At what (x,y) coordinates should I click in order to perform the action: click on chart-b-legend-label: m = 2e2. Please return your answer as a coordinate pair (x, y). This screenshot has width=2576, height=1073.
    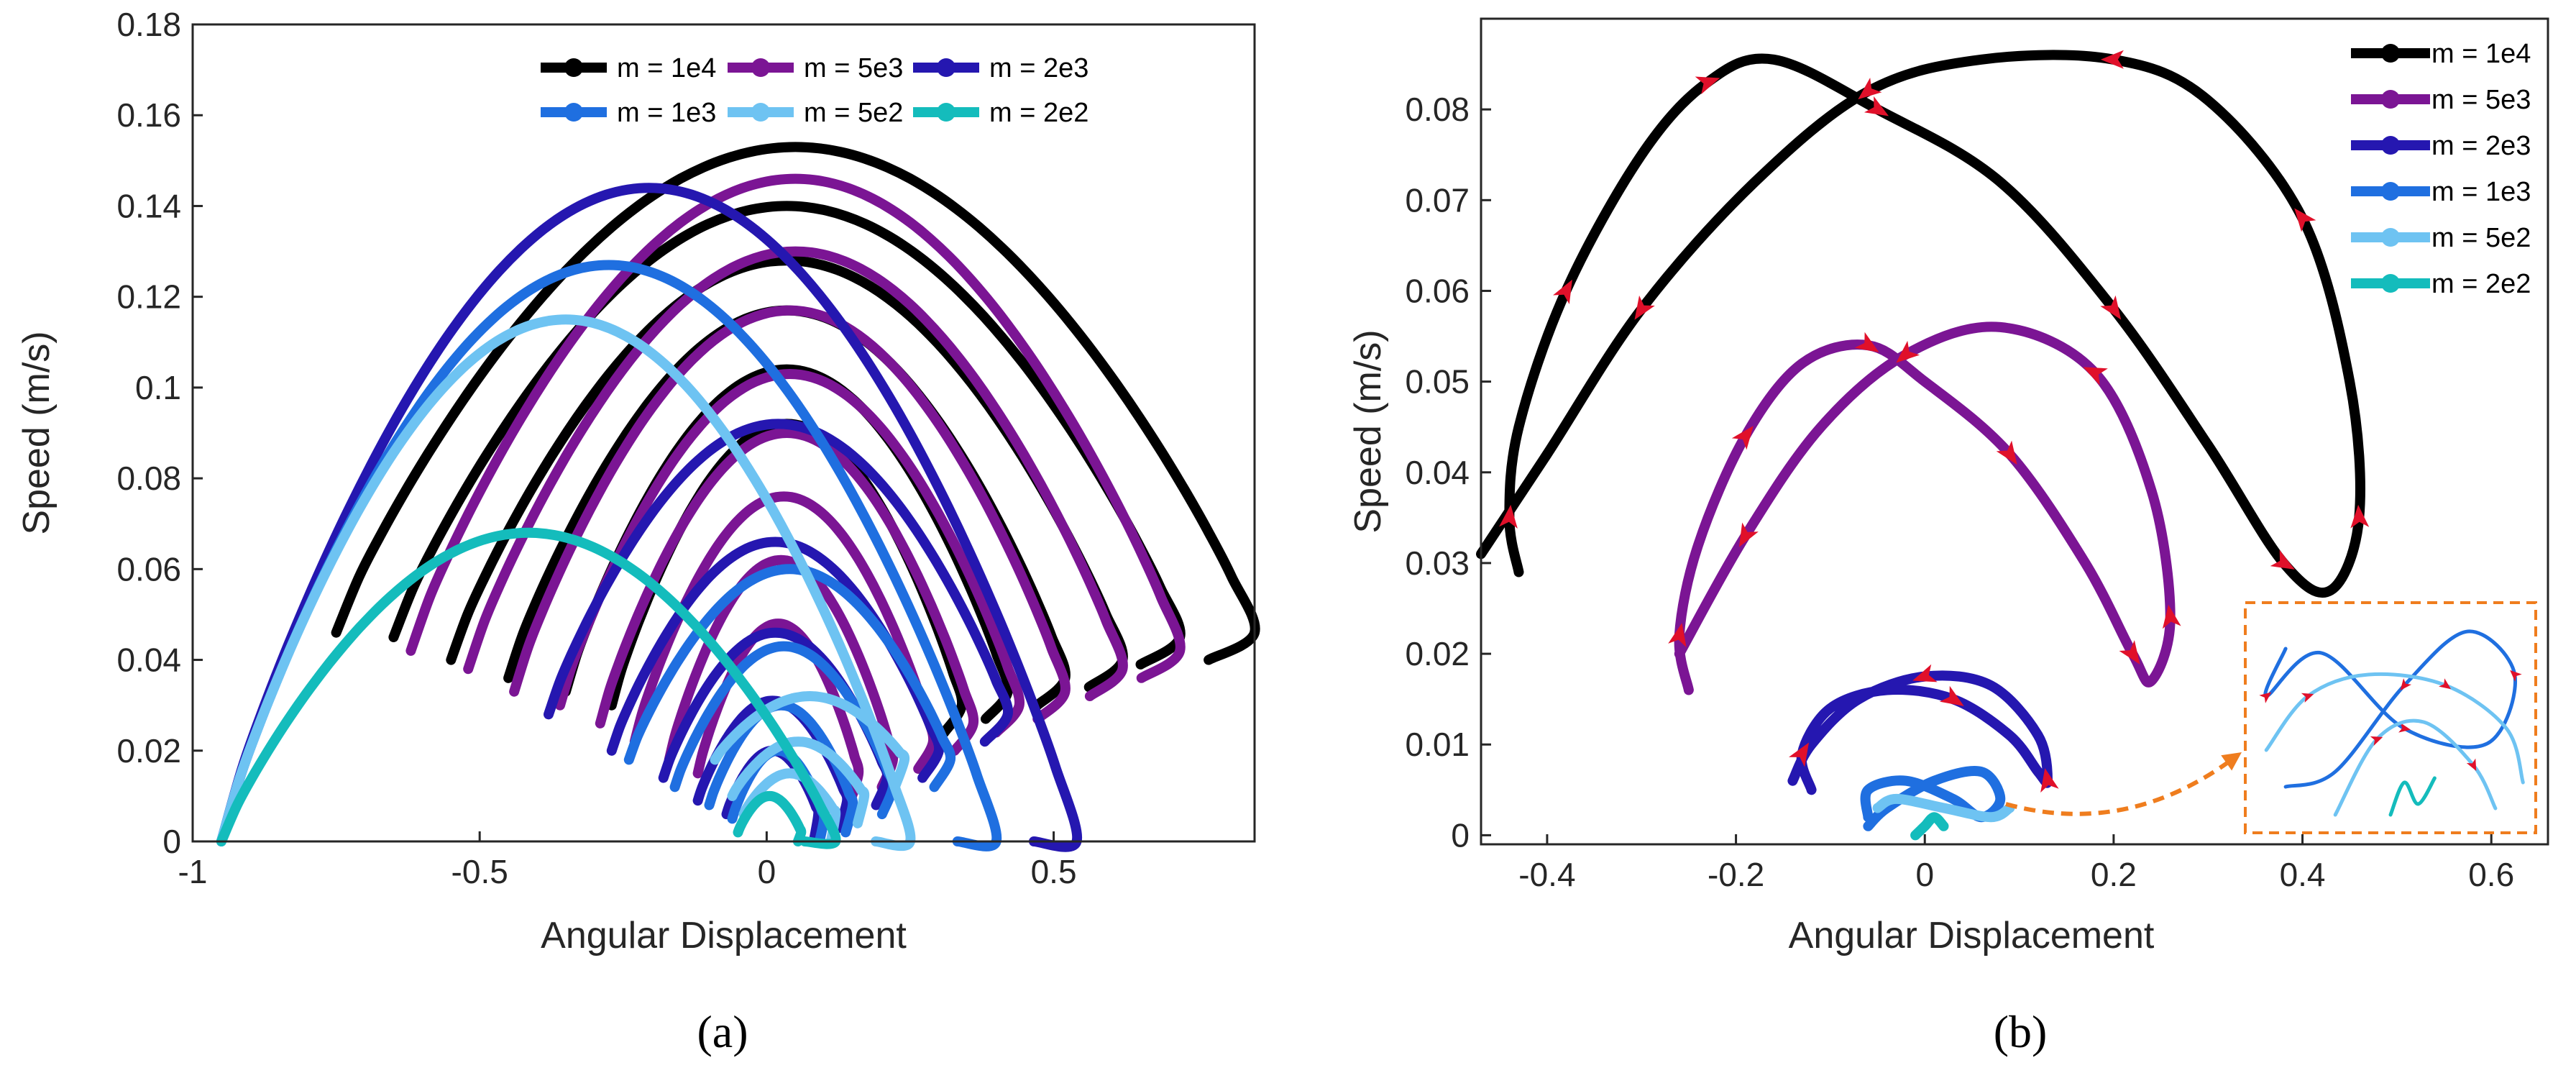
    Looking at the image, I should click on (2481, 284).